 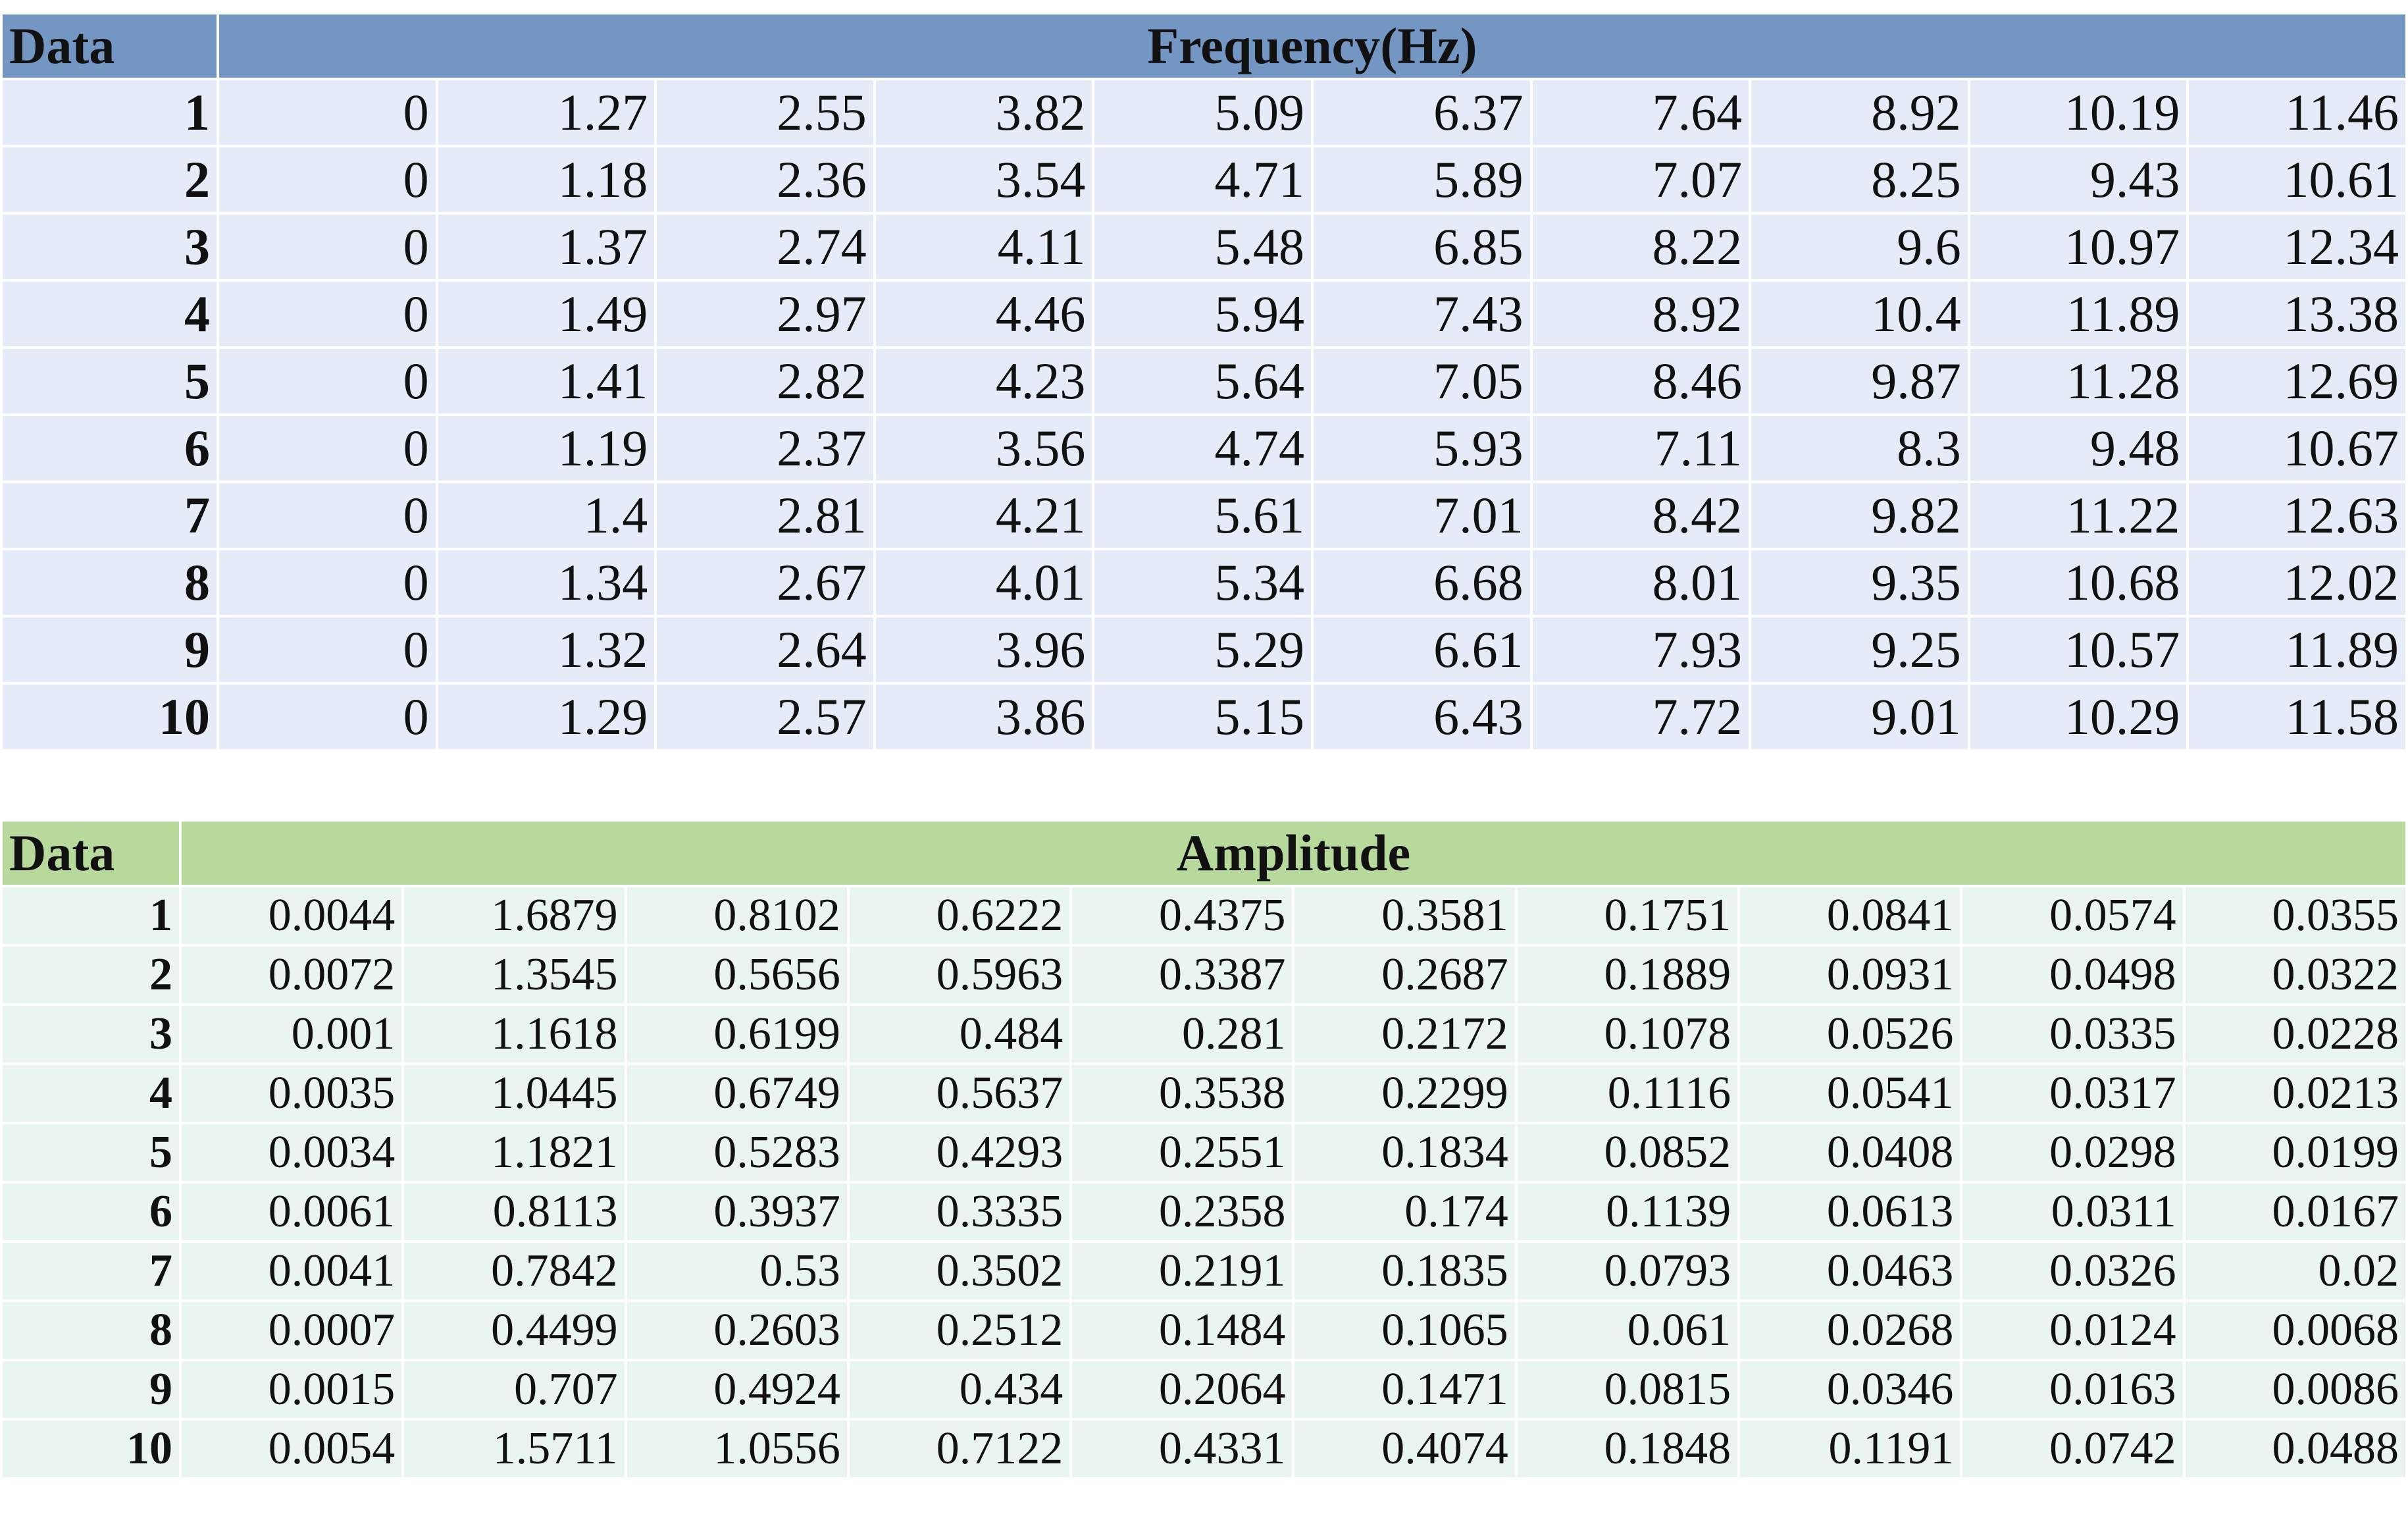 What do you see at coordinates (1422, 448) in the screenshot?
I see `frequency-cell: 5.93` at bounding box center [1422, 448].